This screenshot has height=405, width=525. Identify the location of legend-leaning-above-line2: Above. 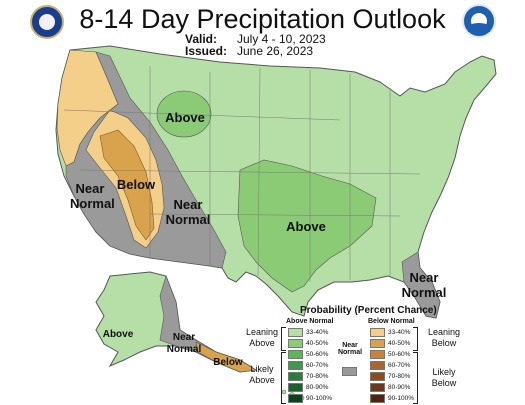
(262, 343).